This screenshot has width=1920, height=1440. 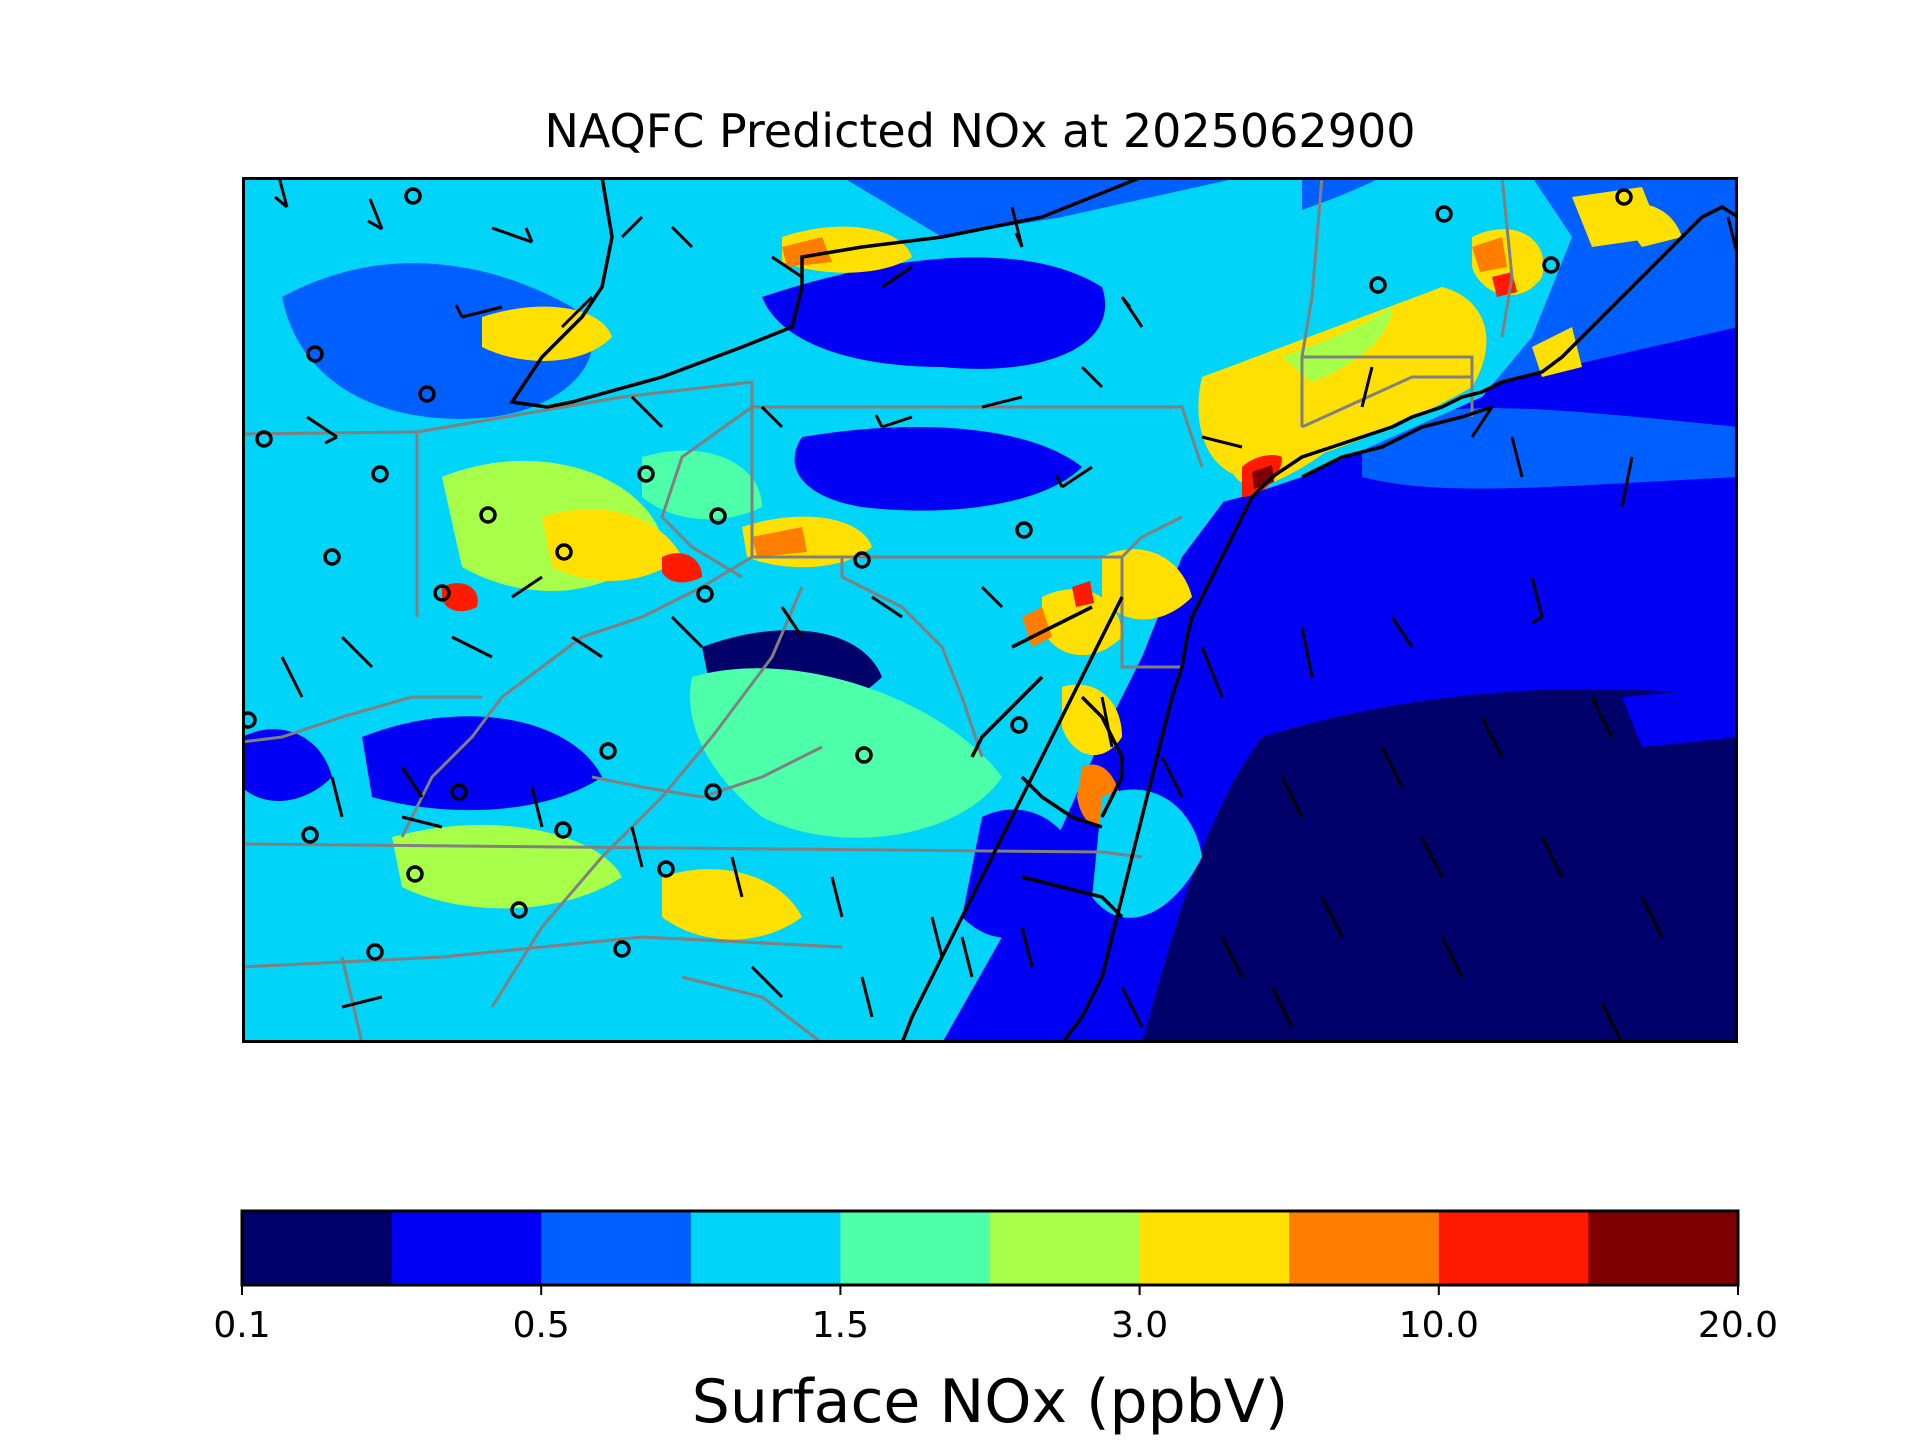 I want to click on colorbar-tick-label: 0.5, so click(x=541, y=1325).